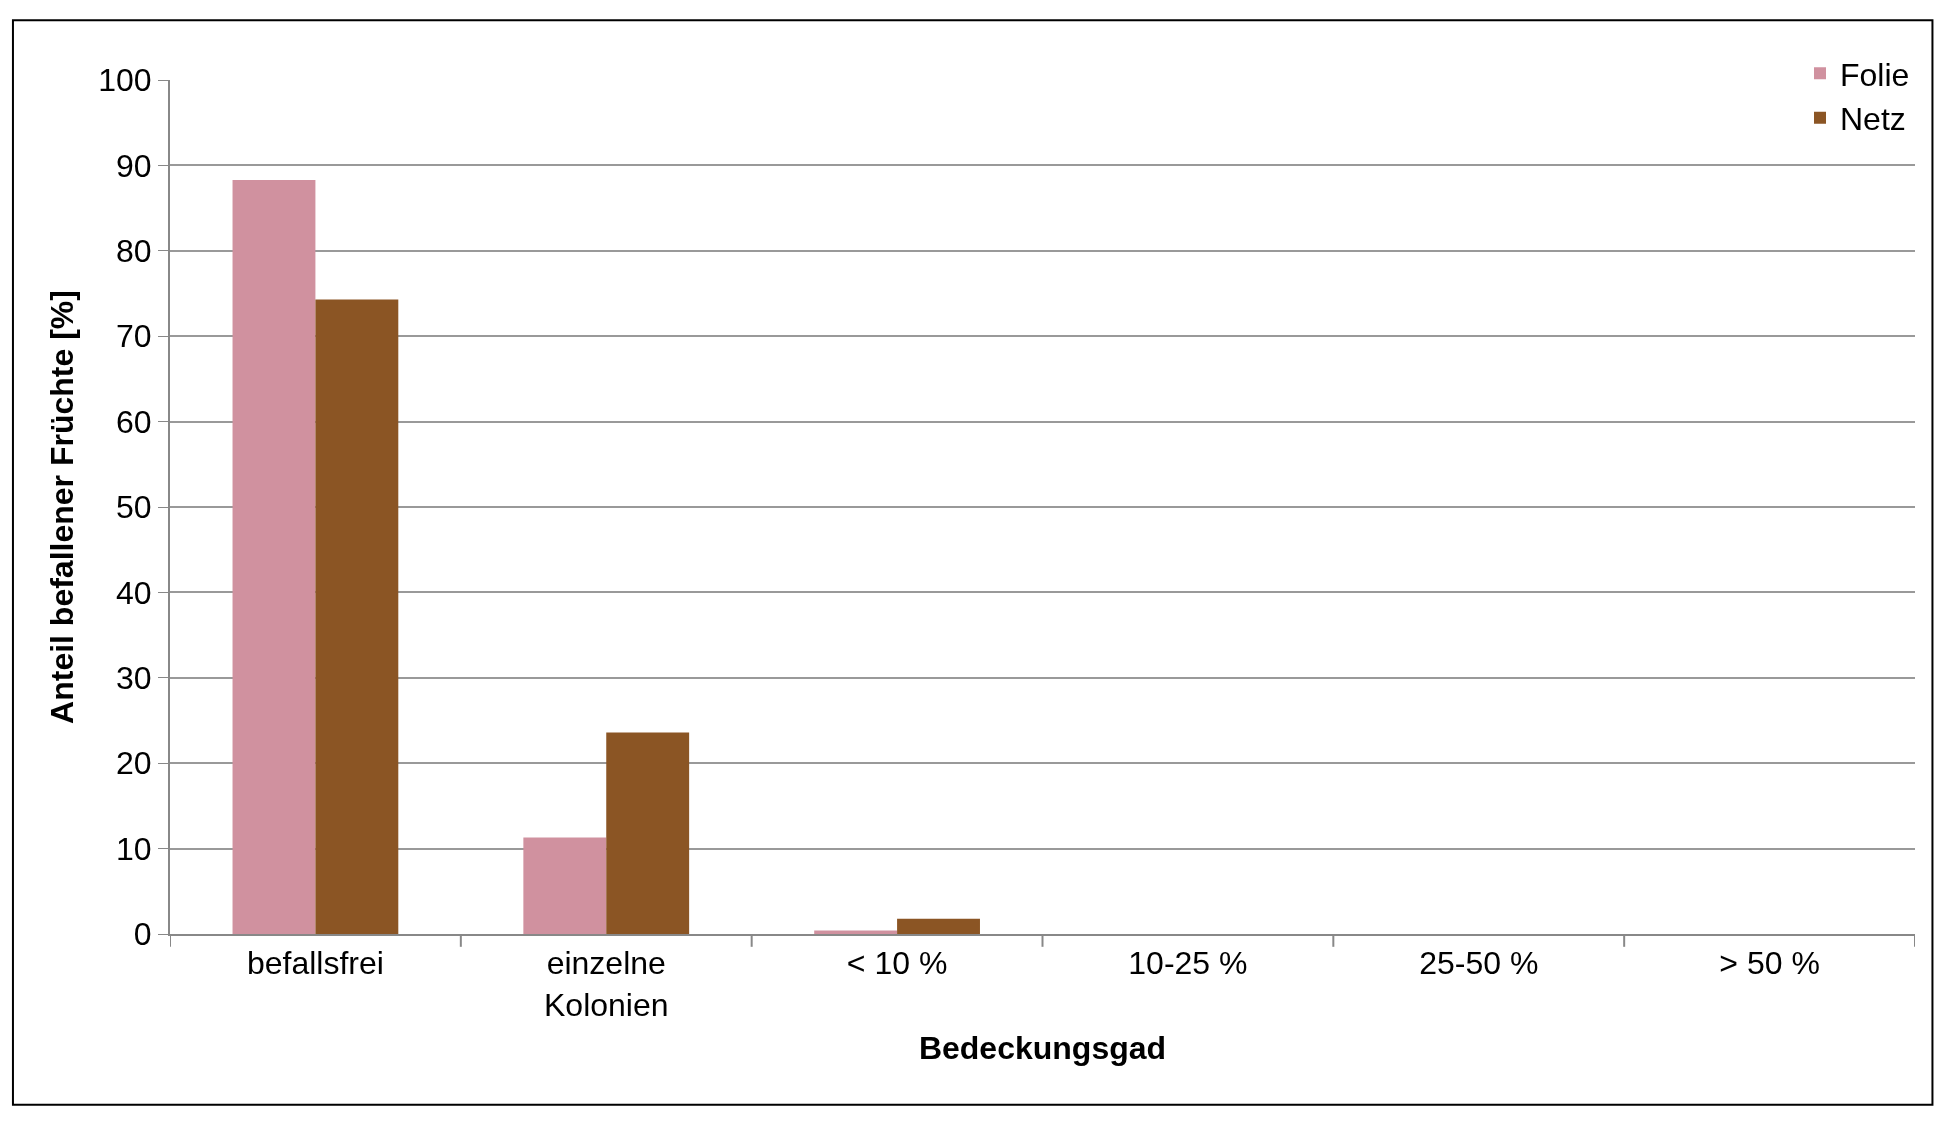 This screenshot has width=1955, height=1134. I want to click on x-tick-label: einzelne Kolonien, so click(606, 984).